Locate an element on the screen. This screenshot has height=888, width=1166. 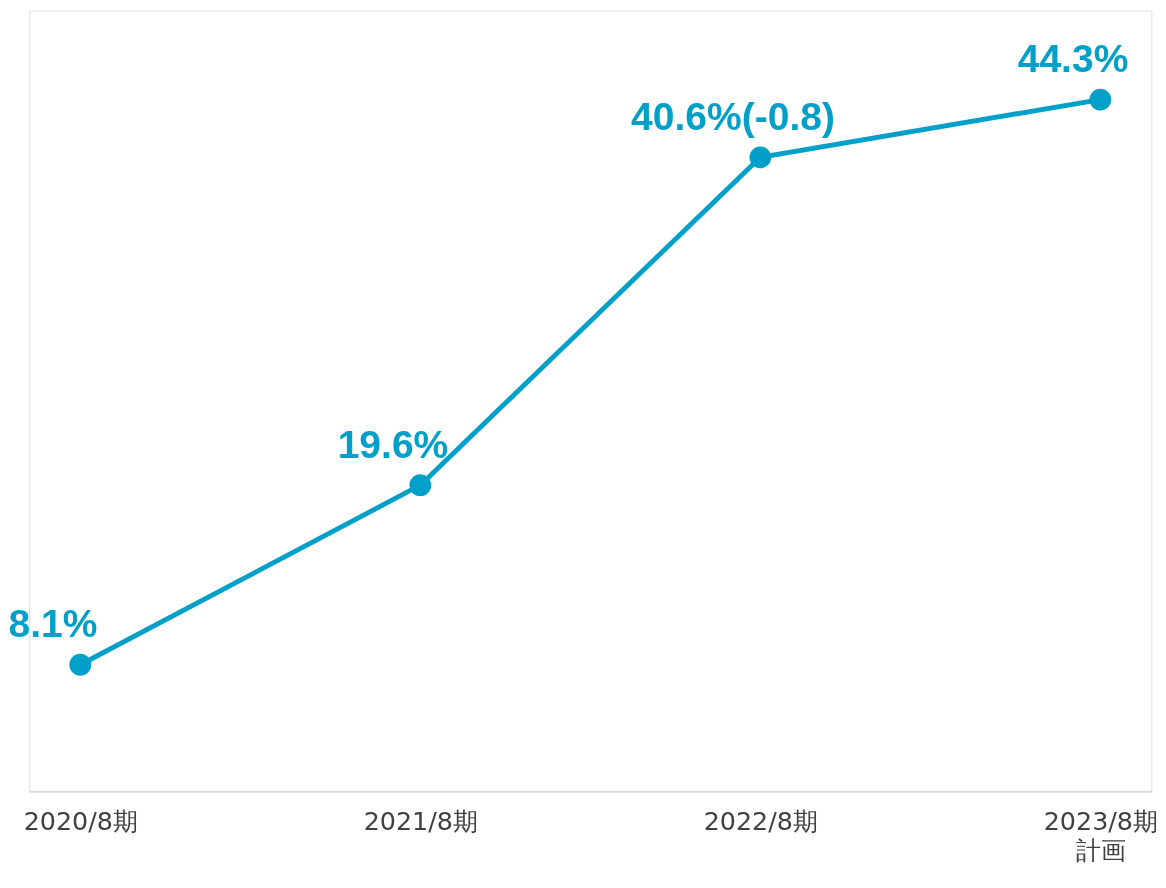
x-tick-label: 2023/8期計画 is located at coordinates (1100, 835).